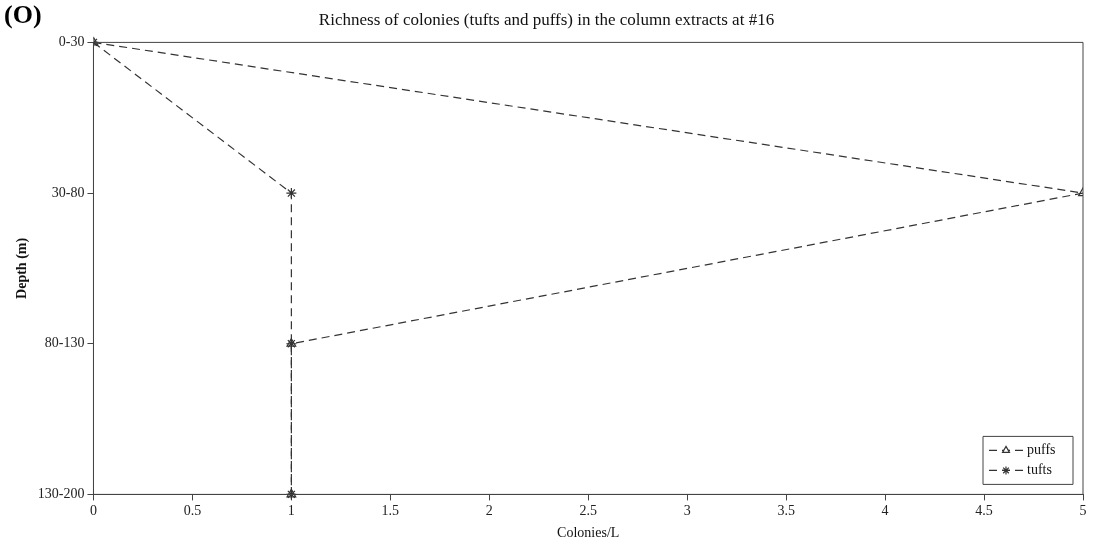 The image size is (1101, 548). I want to click on x-tick-label: 4, so click(885, 511).